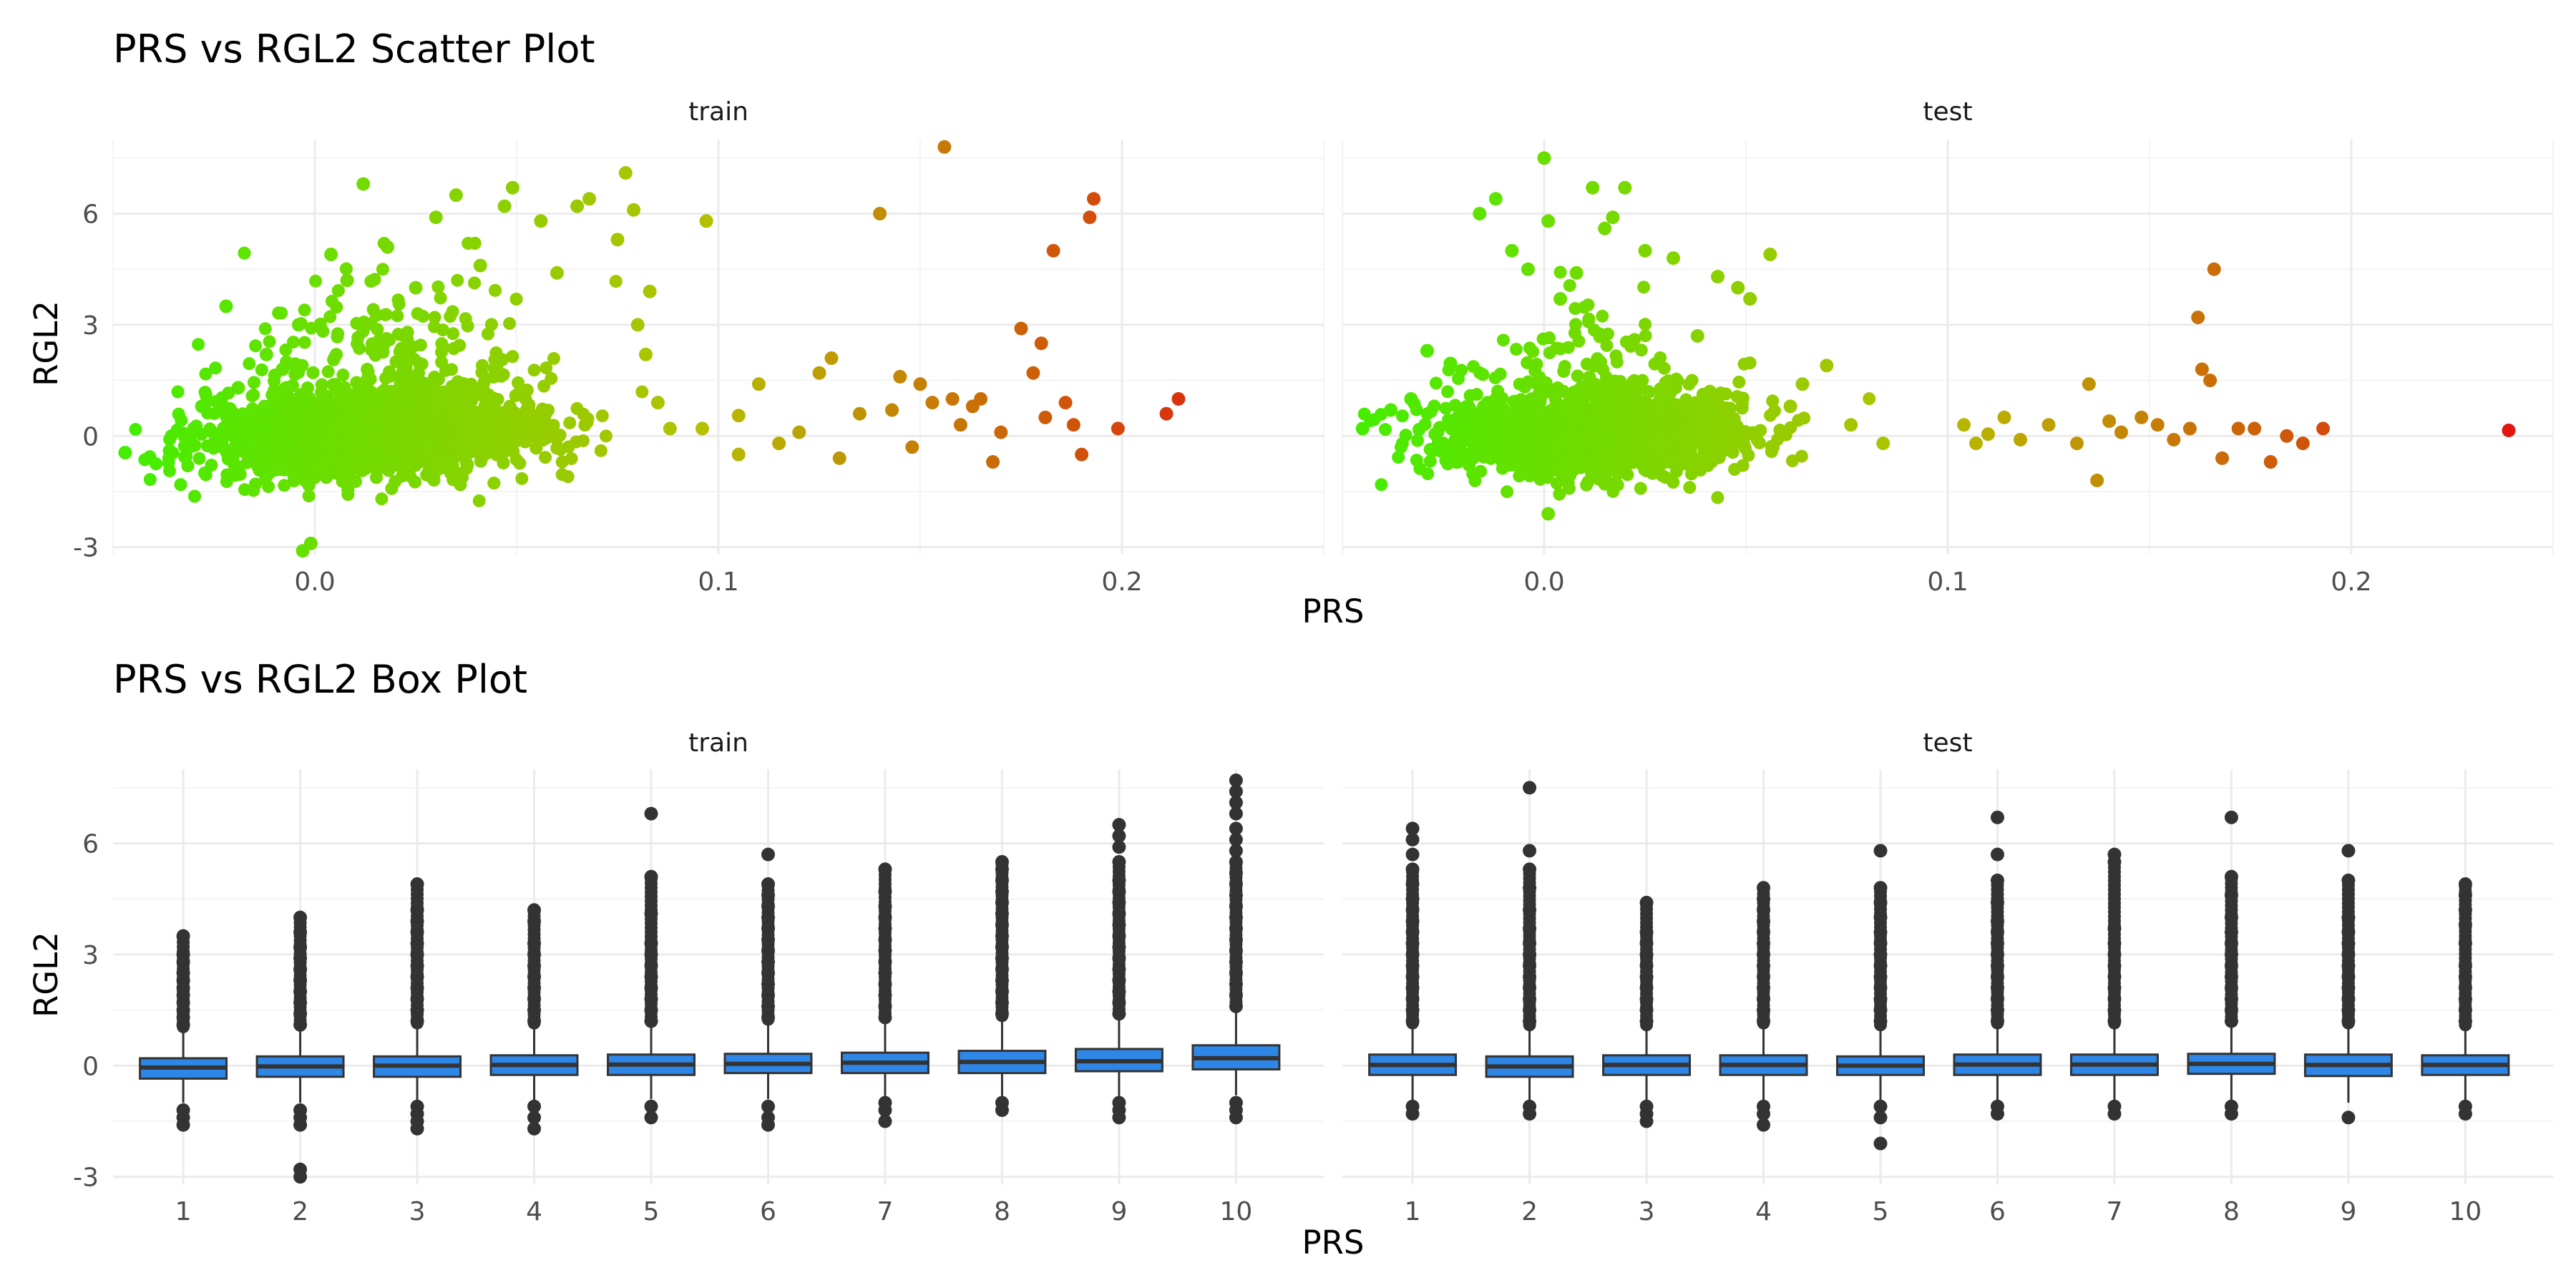  I want to click on x-tick-label: 2, so click(300, 1211).